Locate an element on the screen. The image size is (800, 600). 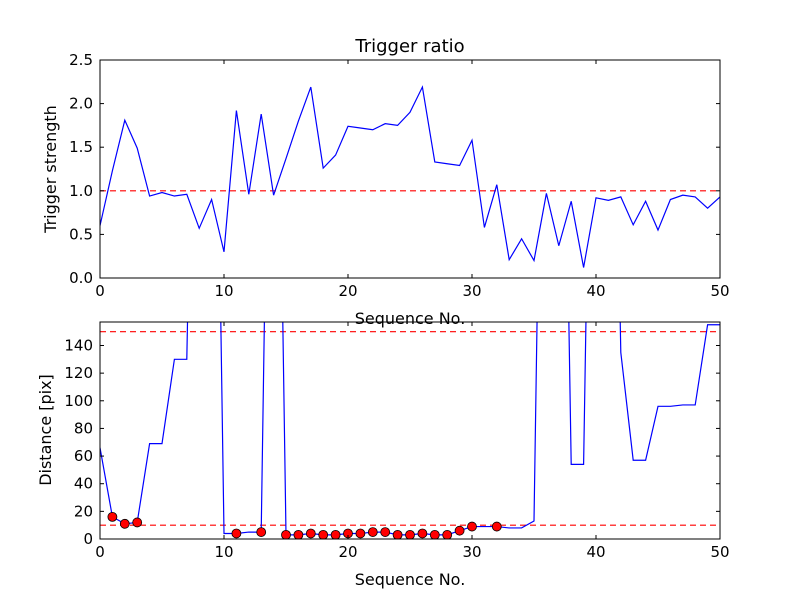
y-tick-label: 60 is located at coordinates (83, 456).